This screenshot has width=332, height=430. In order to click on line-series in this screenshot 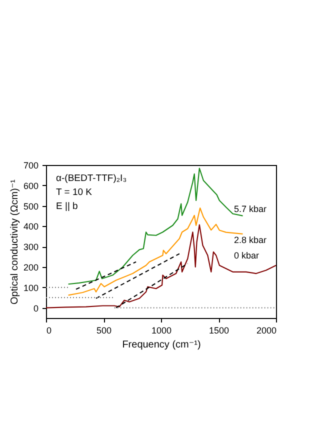, I will do `click(161, 266)`.